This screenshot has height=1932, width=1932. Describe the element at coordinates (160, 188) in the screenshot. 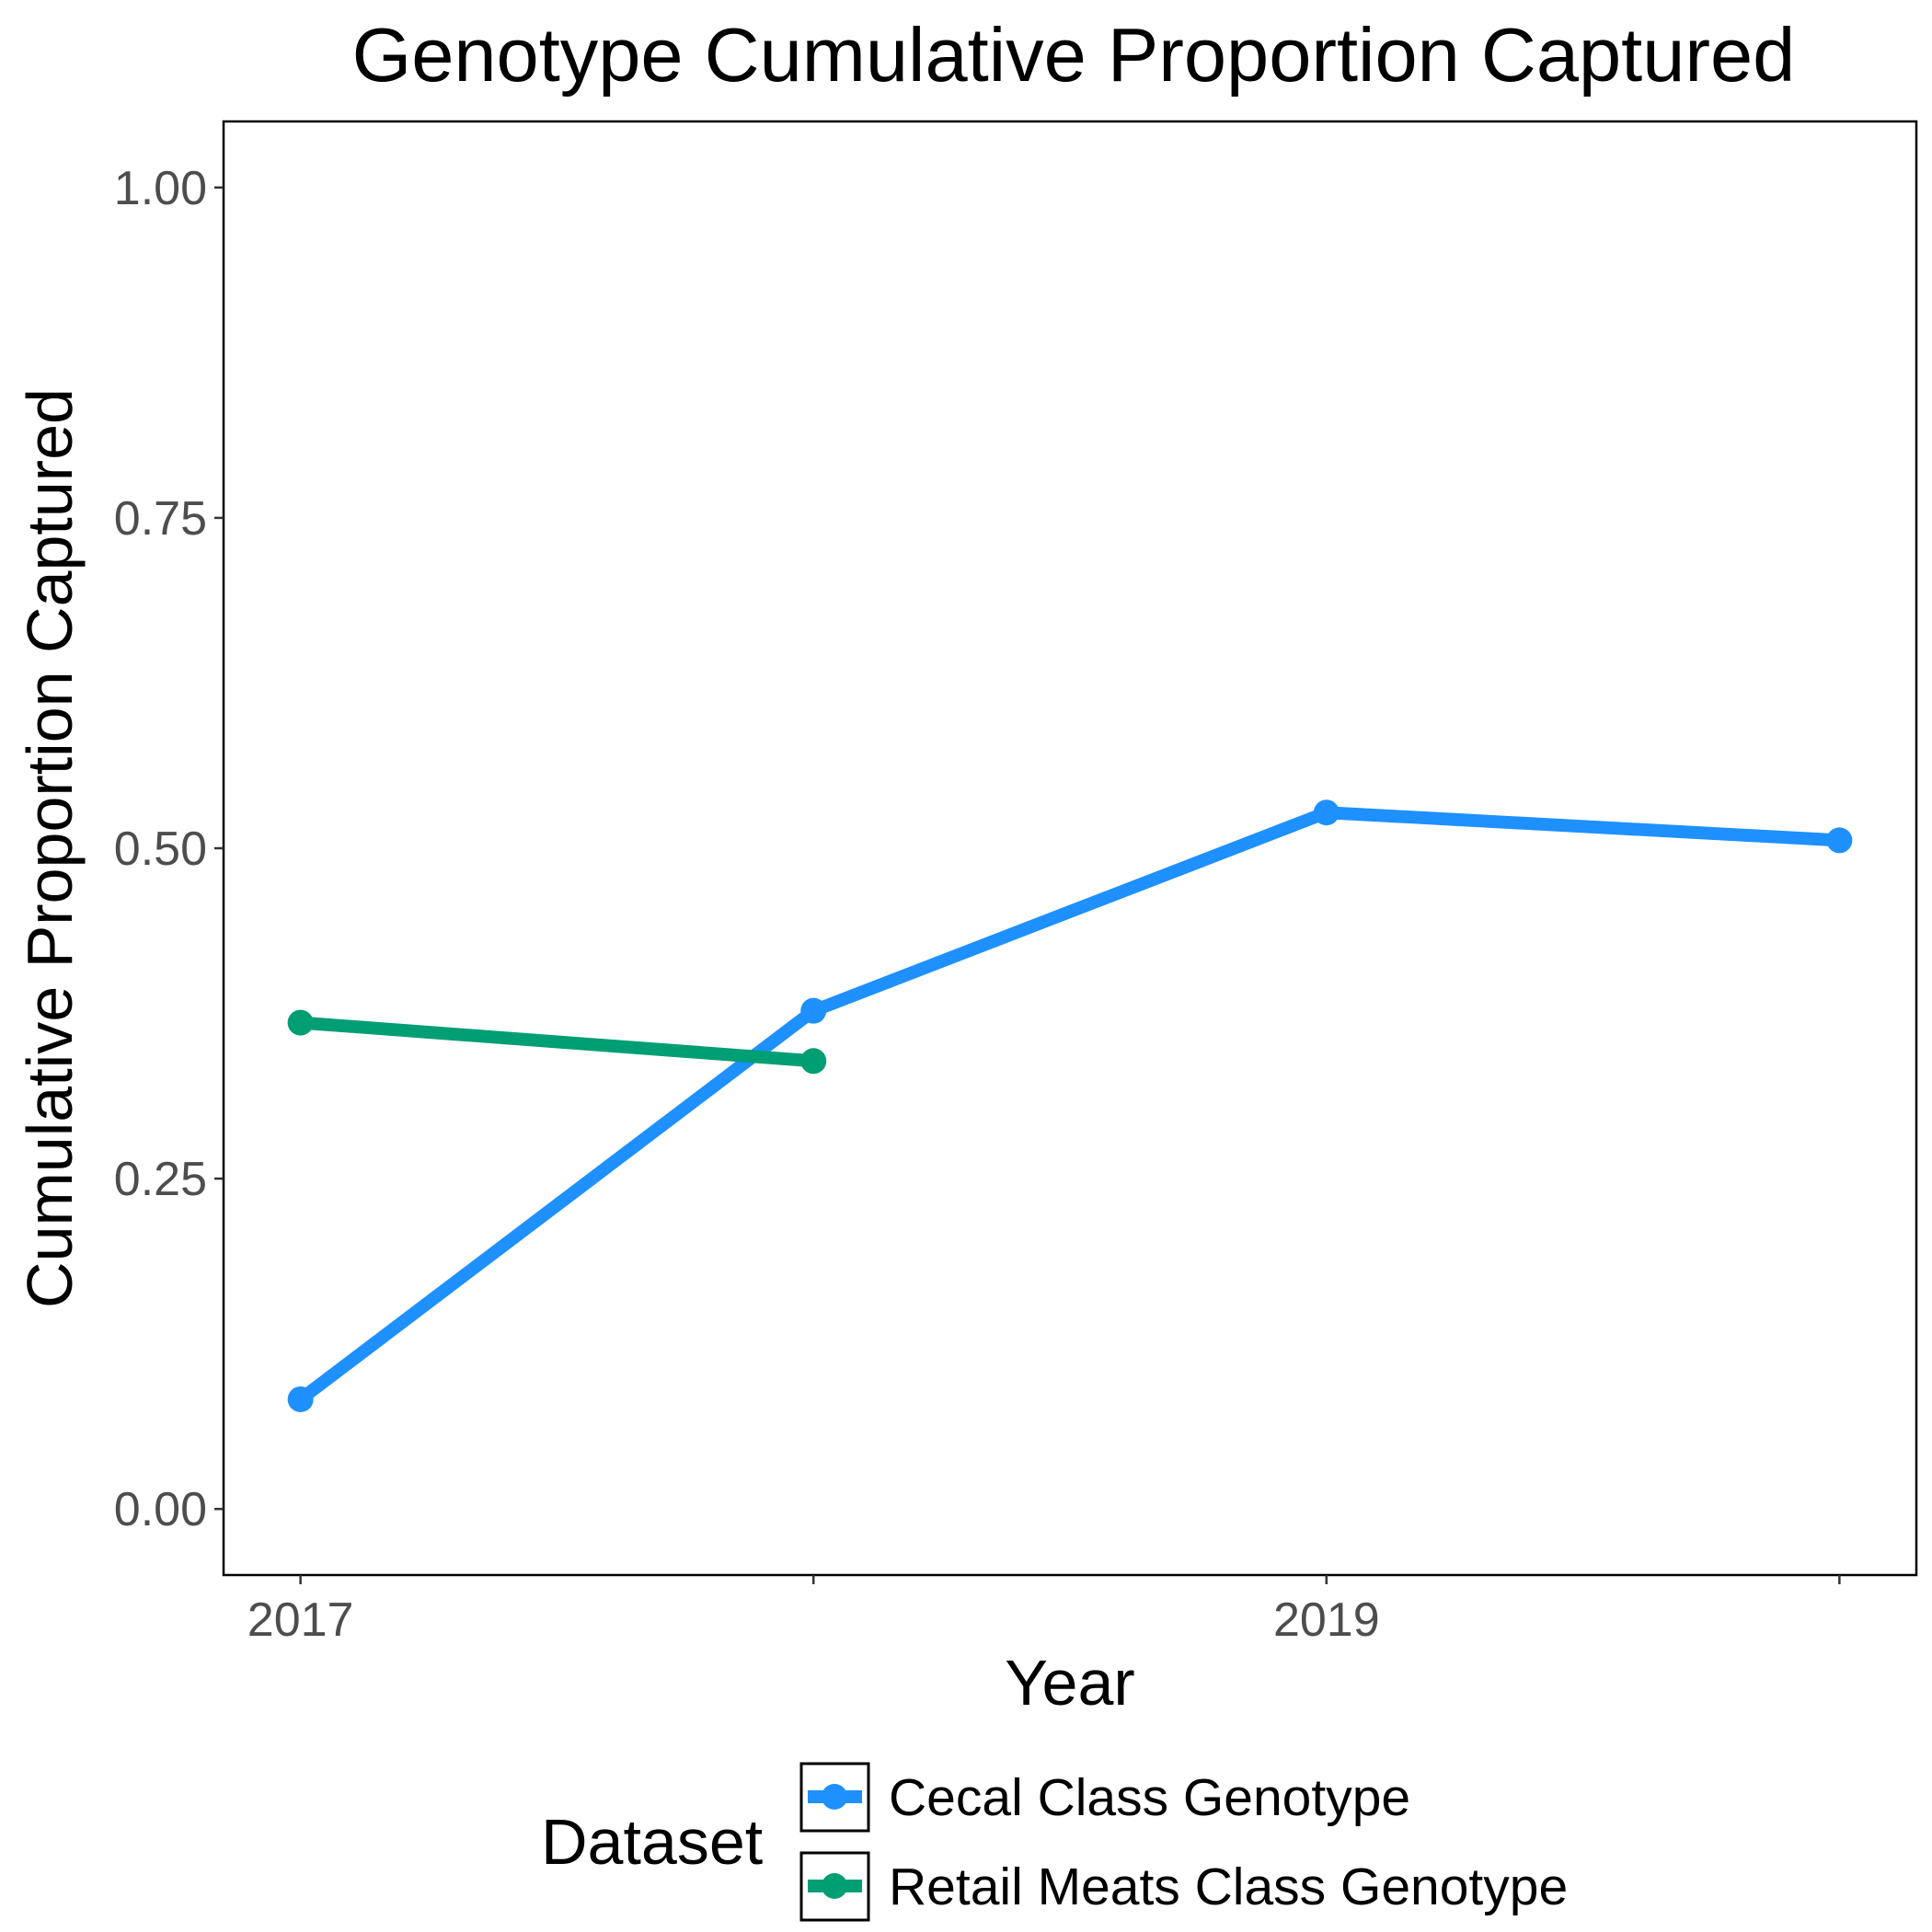

I see `y-tick-label: 1.00` at that location.